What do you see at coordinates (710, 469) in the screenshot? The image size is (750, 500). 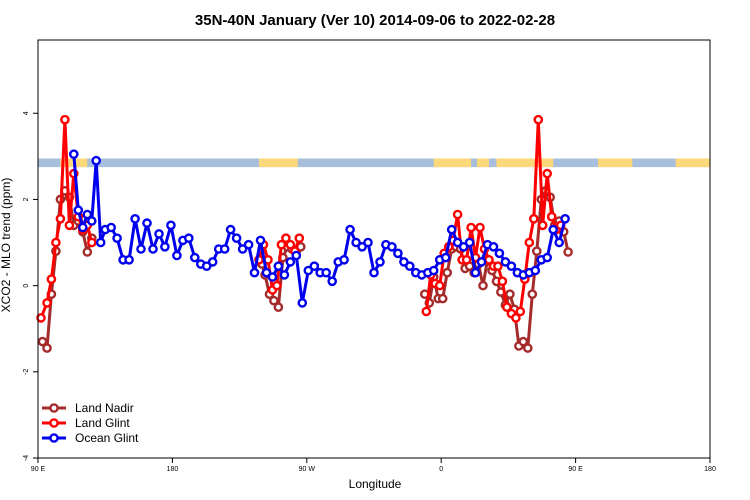 I see `x-tick-label-5: 180` at bounding box center [710, 469].